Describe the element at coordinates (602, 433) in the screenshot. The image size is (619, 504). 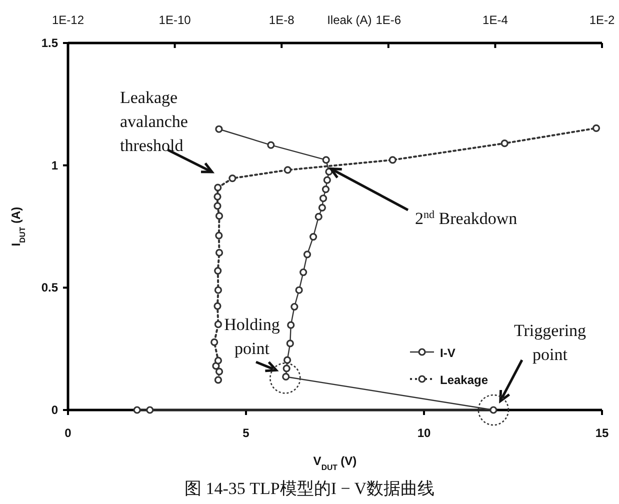
I see `x-tick-label: 15` at that location.